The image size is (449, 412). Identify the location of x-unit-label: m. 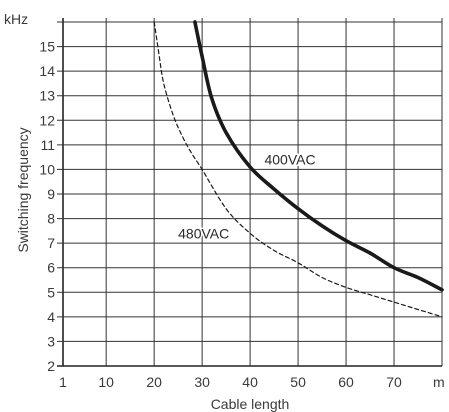
(439, 382).